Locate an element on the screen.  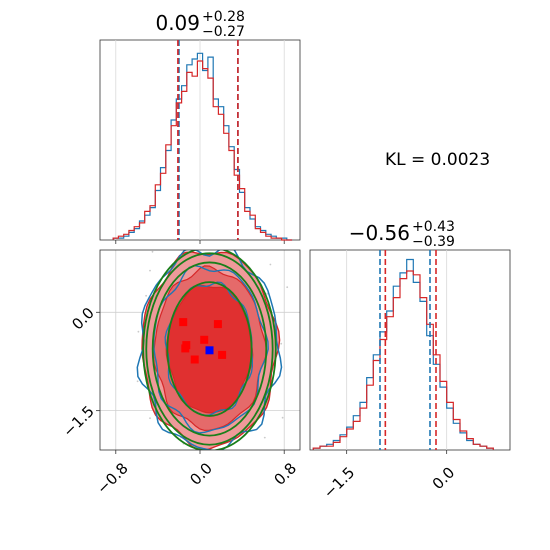
y-marginal-title: −0.56 +0.43−0.39 is located at coordinates (402, 234).